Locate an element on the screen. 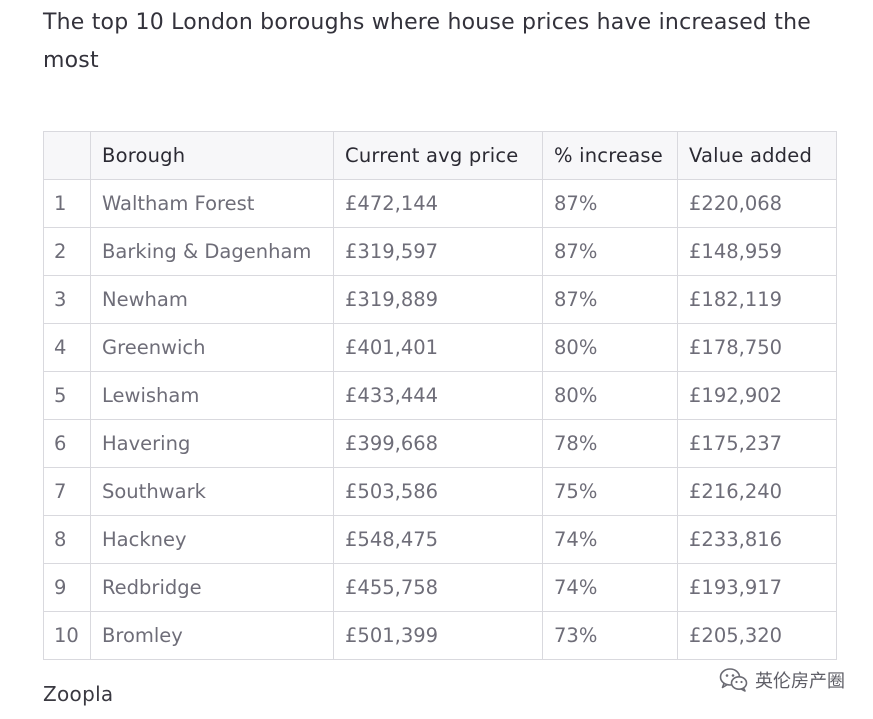  cell-price: £319,889 is located at coordinates (438, 299).